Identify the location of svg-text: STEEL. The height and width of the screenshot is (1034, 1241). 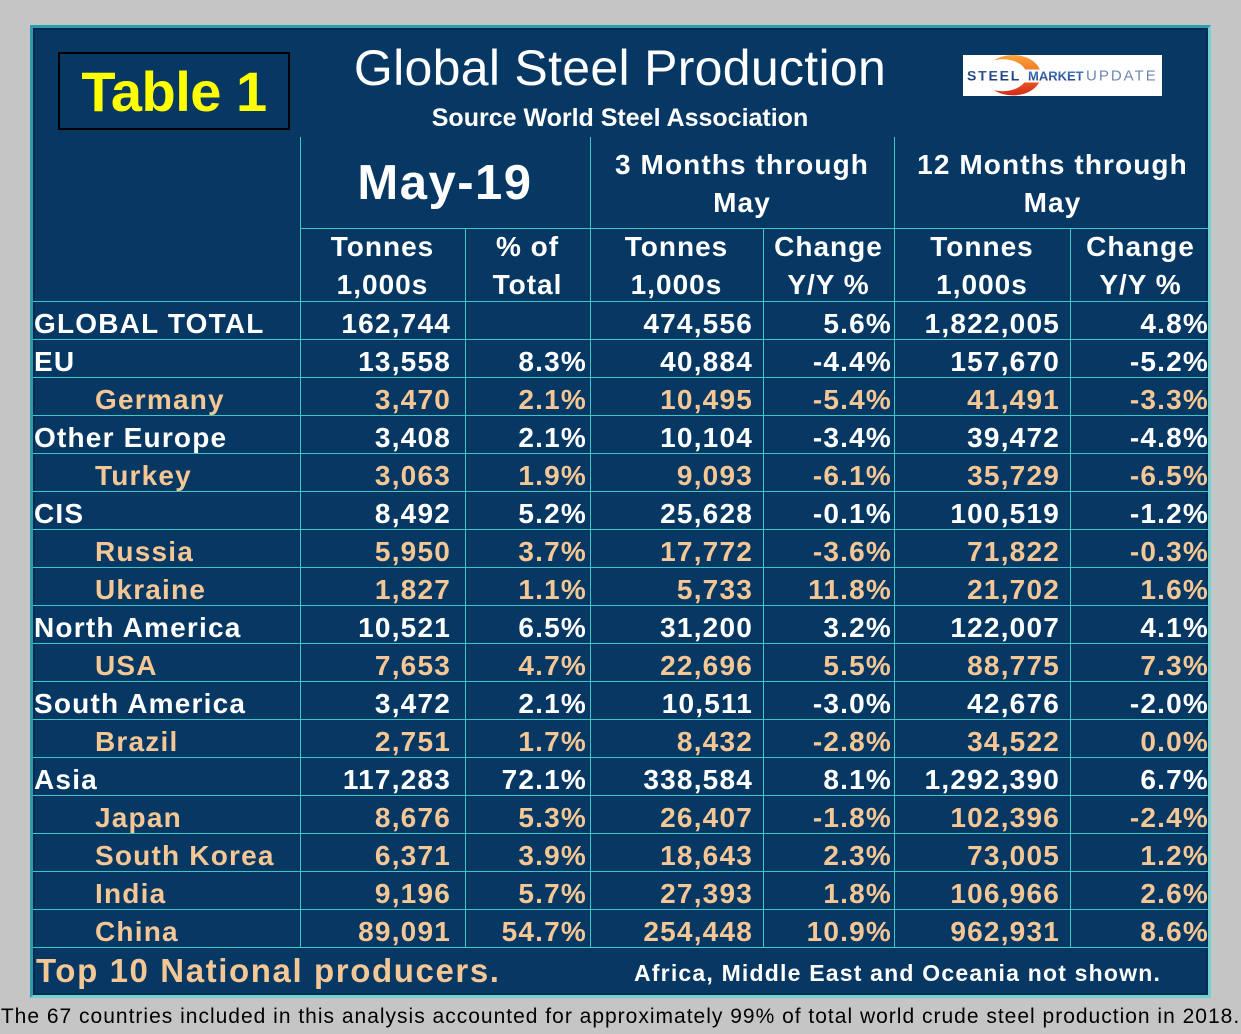
(994, 76).